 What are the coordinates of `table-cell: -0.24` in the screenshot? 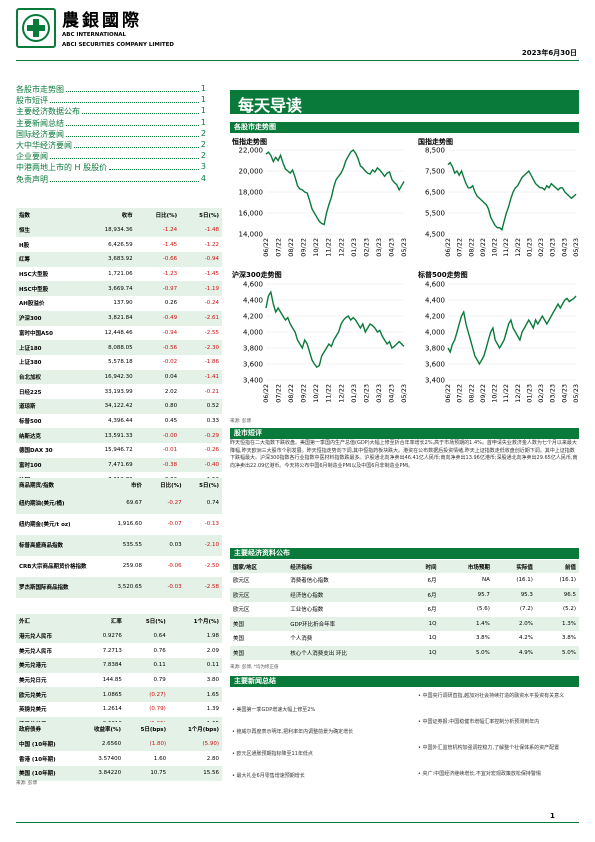 It's located at (211, 303).